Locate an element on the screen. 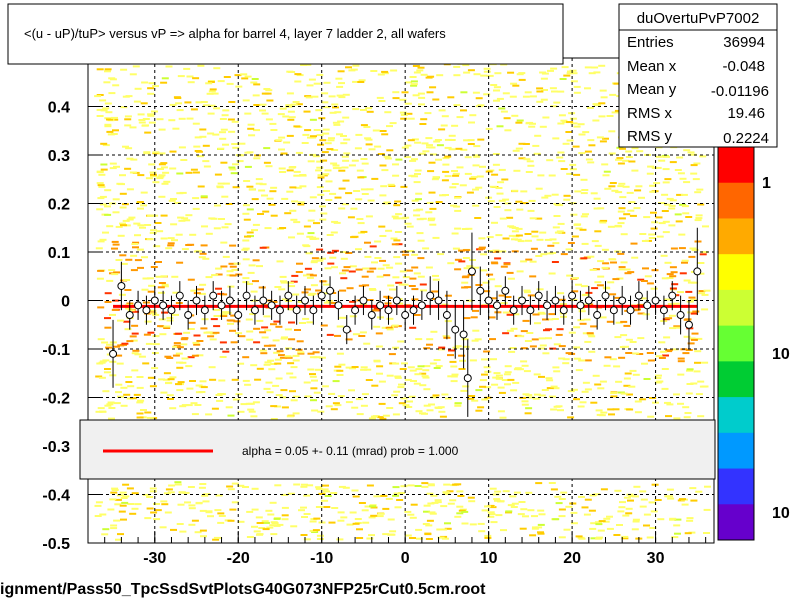 The width and height of the screenshot is (794, 601). color-scale-band is located at coordinates (736, 522).